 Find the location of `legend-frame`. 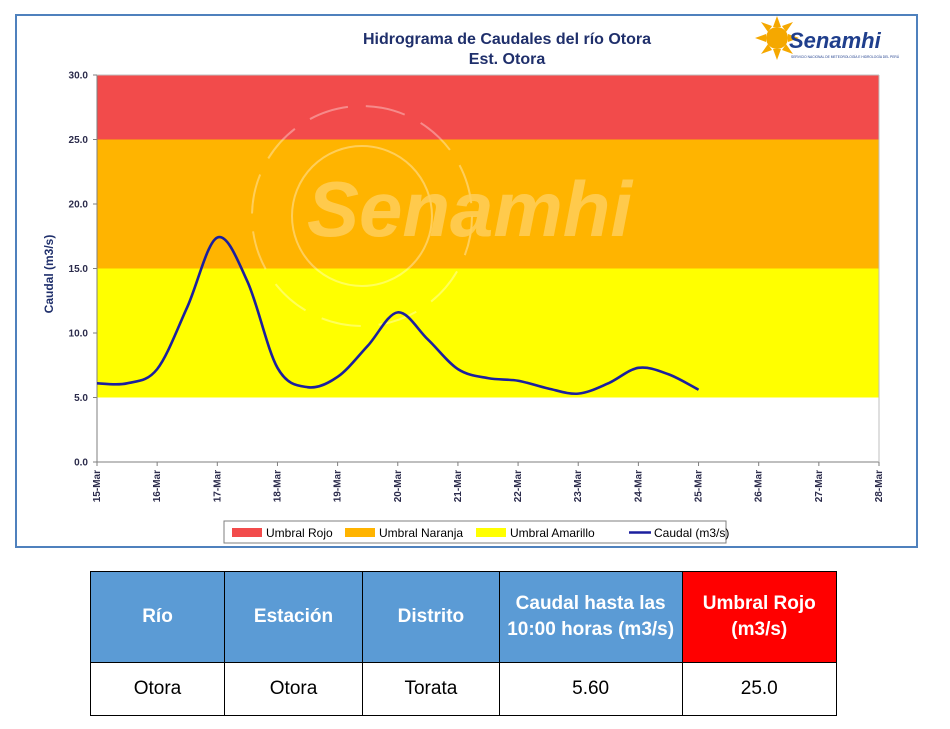

legend-frame is located at coordinates (475, 532).